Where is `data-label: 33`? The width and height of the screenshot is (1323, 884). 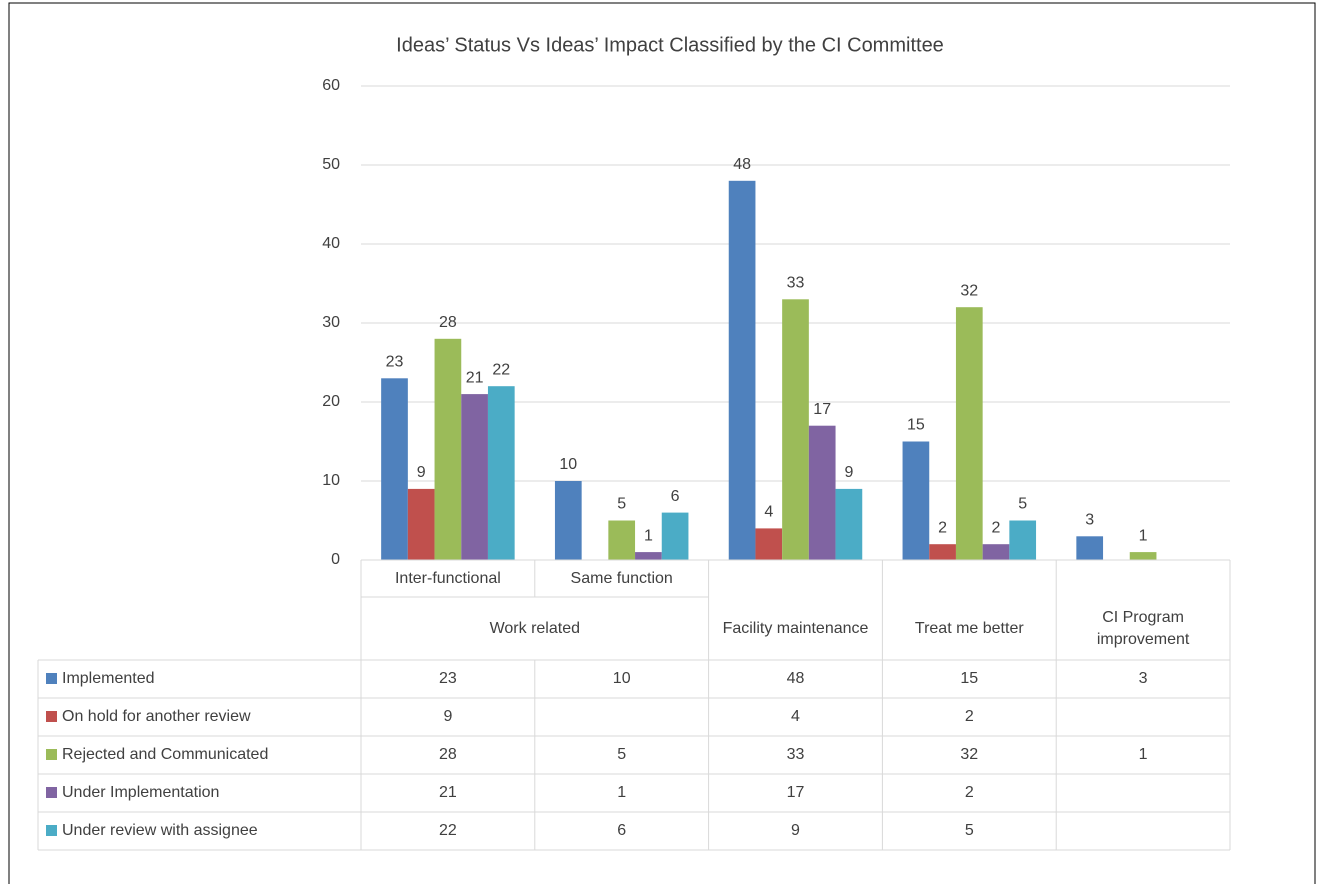 data-label: 33 is located at coordinates (796, 283).